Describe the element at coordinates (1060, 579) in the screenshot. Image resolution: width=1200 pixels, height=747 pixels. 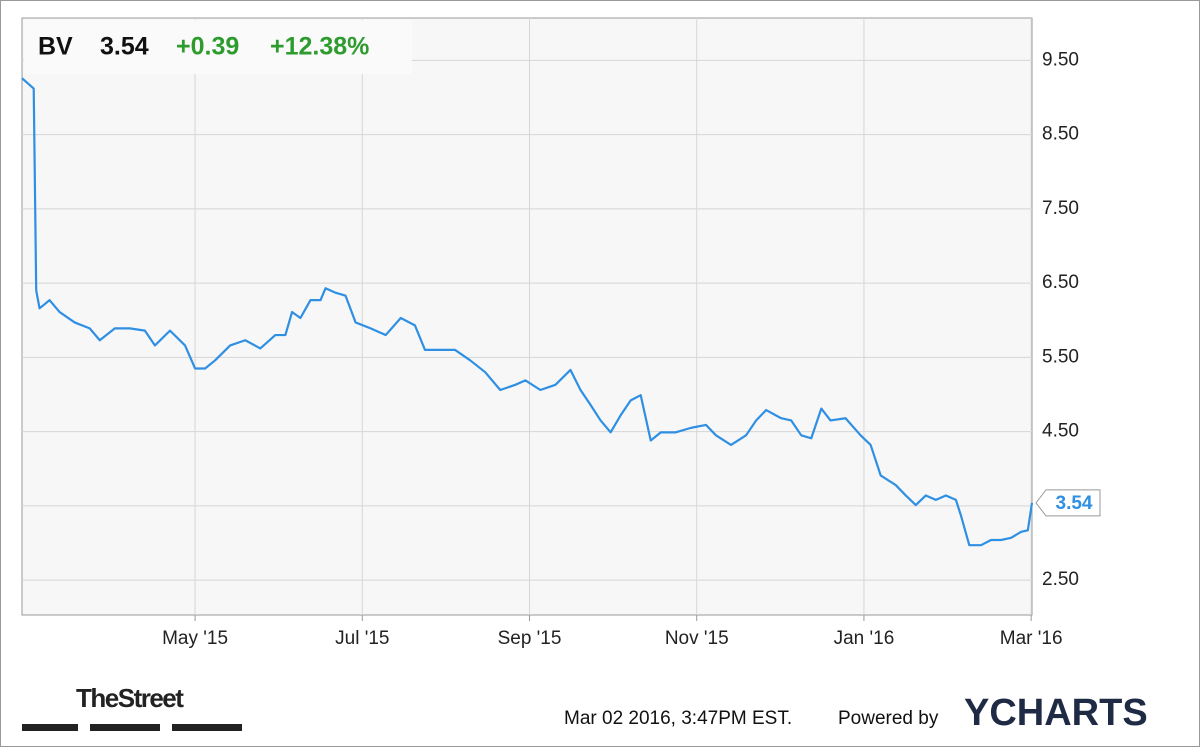
I see `y-tick-label: 2.50` at that location.